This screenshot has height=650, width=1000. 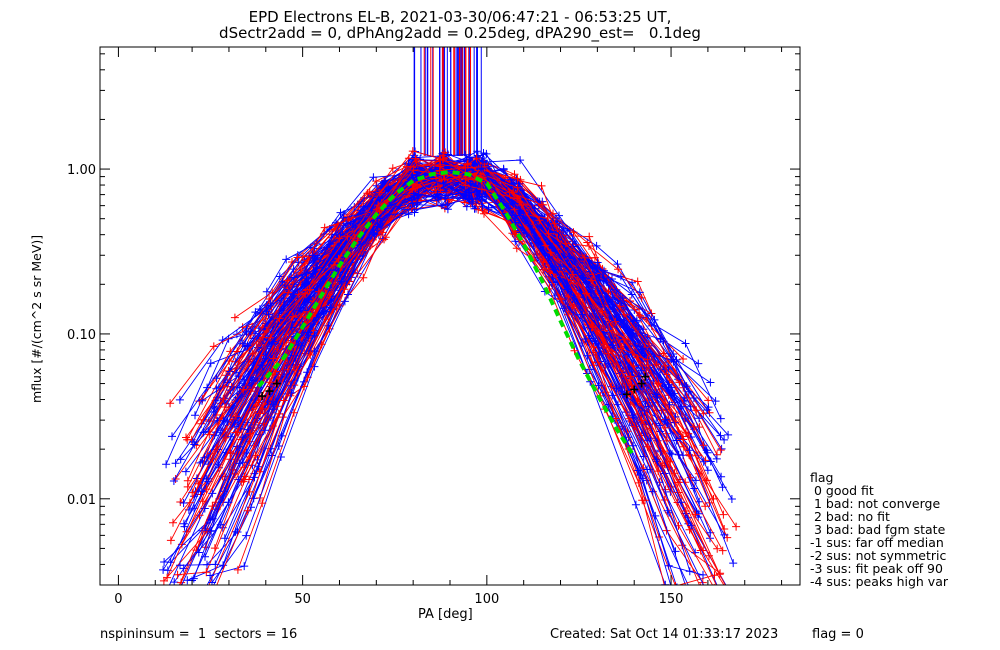 I want to click on y-tick-label: 0.01, so click(x=81, y=500).